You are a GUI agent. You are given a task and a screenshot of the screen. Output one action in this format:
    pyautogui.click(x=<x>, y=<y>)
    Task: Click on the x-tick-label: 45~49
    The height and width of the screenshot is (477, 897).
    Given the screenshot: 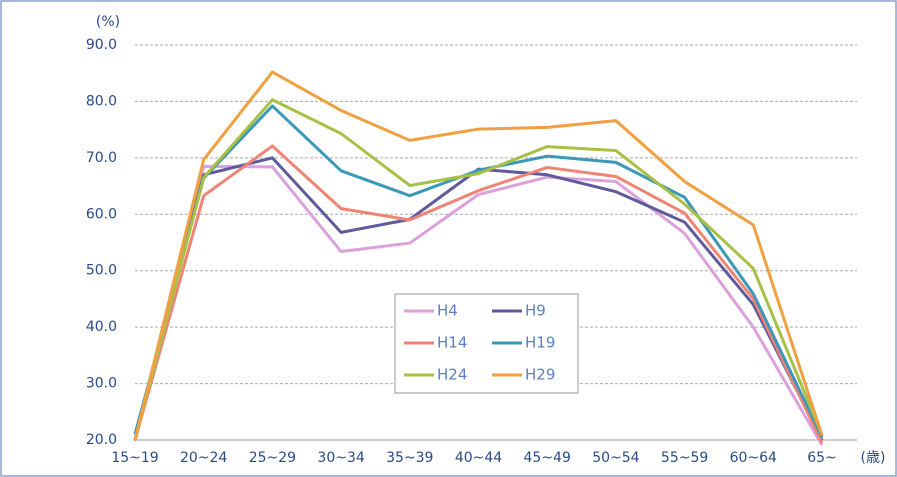 What is the action you would take?
    pyautogui.click(x=547, y=458)
    